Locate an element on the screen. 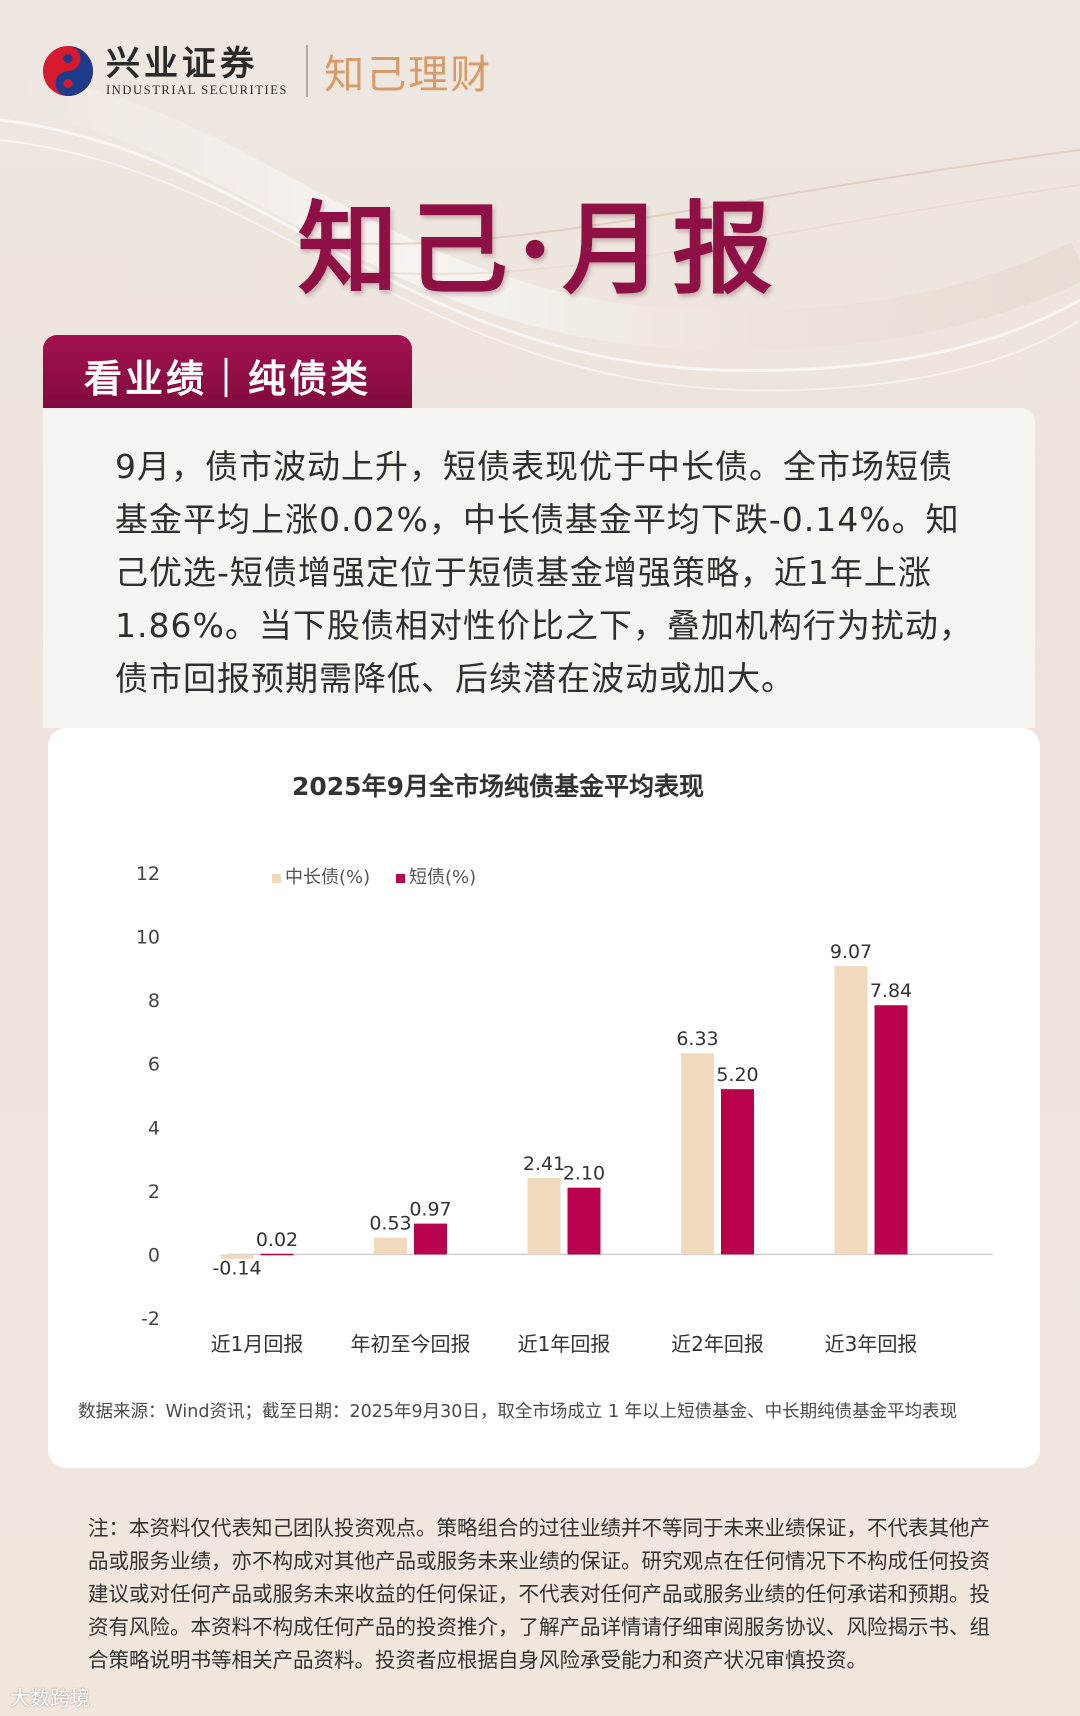 The width and height of the screenshot is (1080, 1716). data-label-1-1: 0.97 is located at coordinates (430, 1210).